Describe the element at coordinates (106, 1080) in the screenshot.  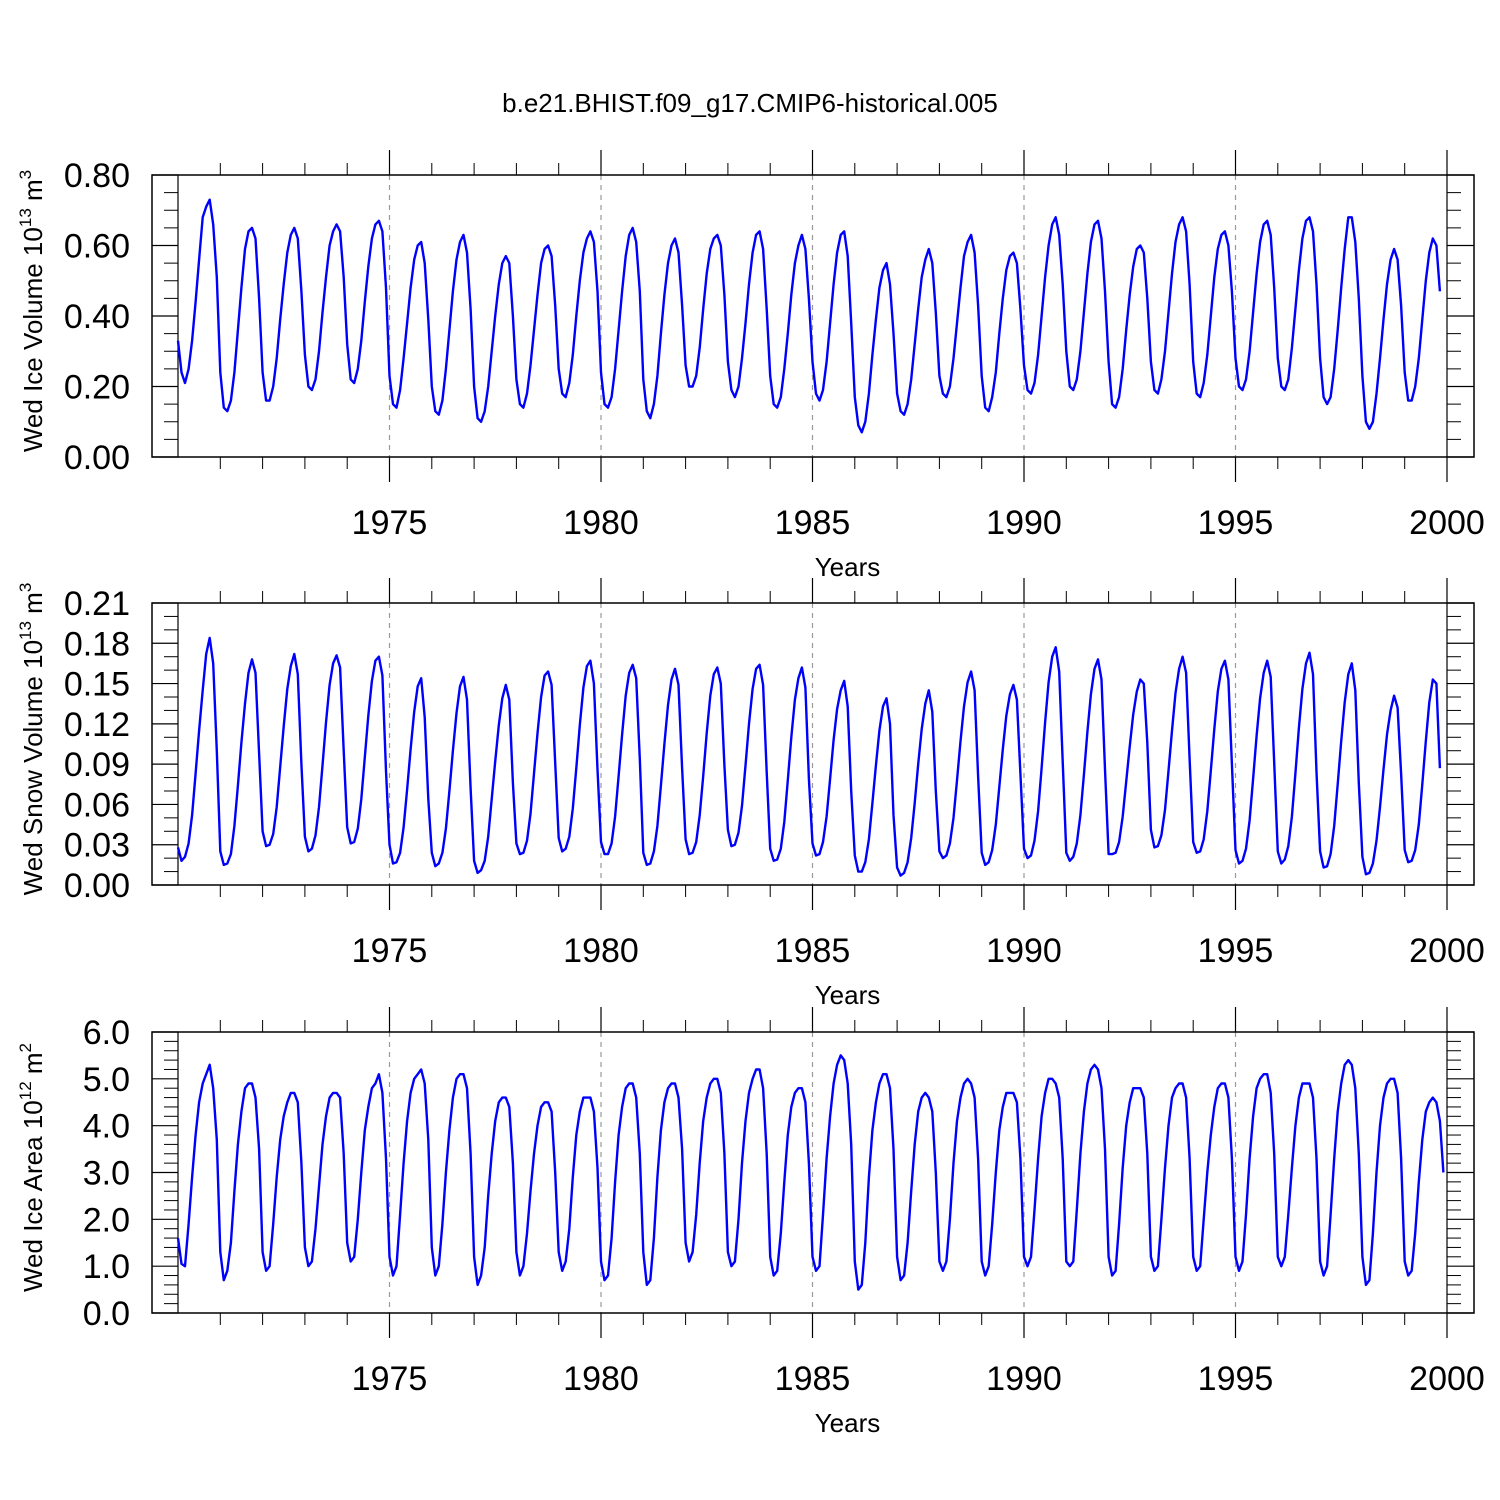
I see `y-tick-label: 5.0` at that location.